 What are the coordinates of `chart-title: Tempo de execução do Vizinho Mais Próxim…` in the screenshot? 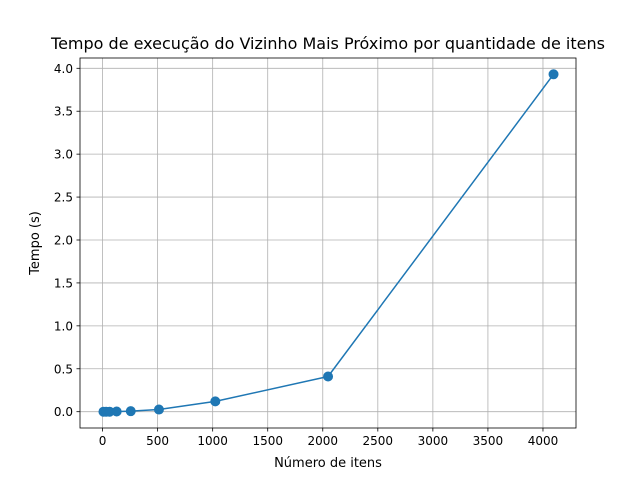 It's located at (327, 43).